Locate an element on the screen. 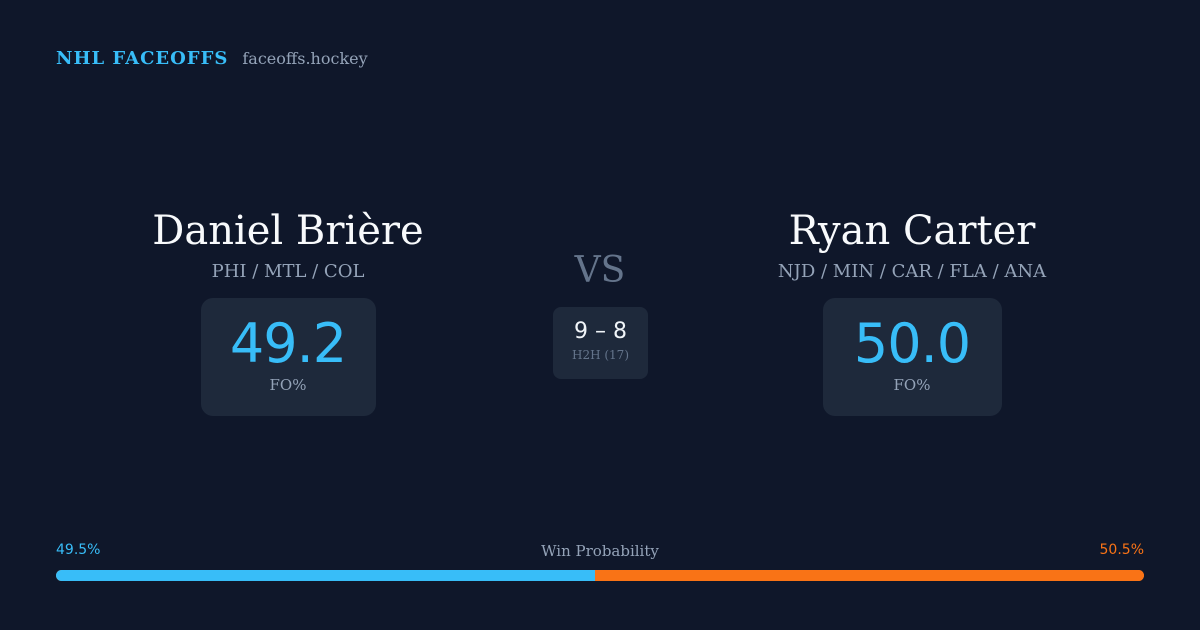 The image size is (1200, 630). player-left-stat-box: 49.2 FO% is located at coordinates (288, 357).